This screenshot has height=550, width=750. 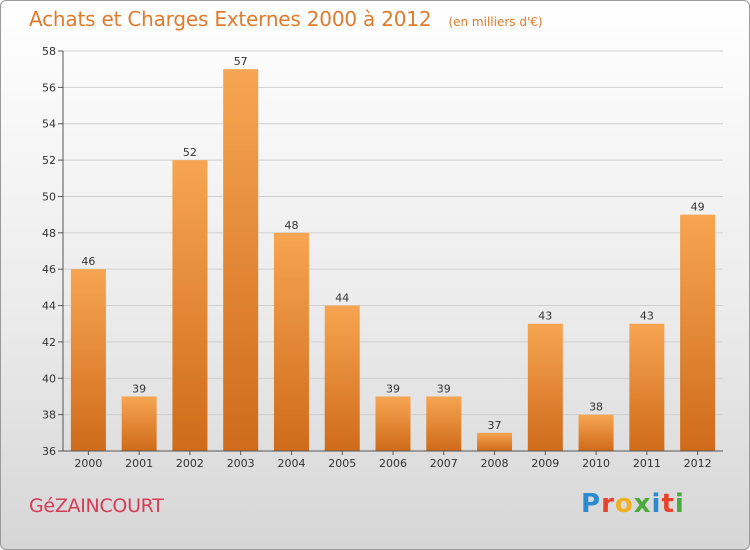 I want to click on x-tick-label: 2003, so click(x=241, y=463).